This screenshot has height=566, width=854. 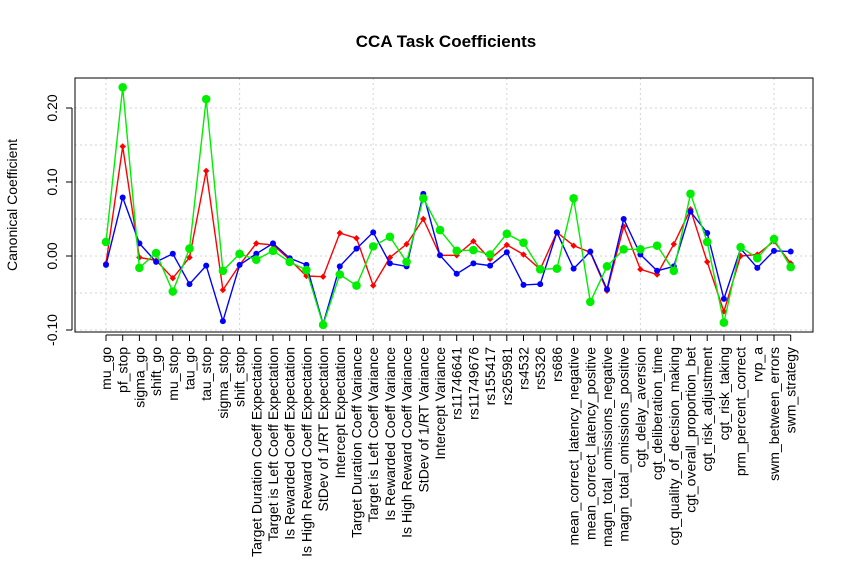 What do you see at coordinates (540, 368) in the screenshot?
I see `x-tick-label: rs5326` at bounding box center [540, 368].